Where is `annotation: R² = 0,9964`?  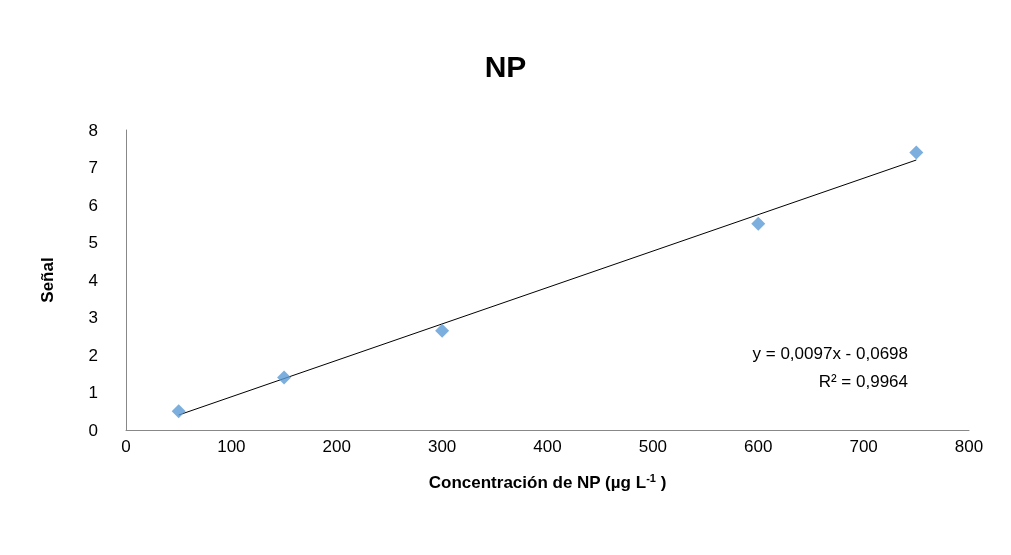 annotation: R² = 0,9964 is located at coordinates (863, 381).